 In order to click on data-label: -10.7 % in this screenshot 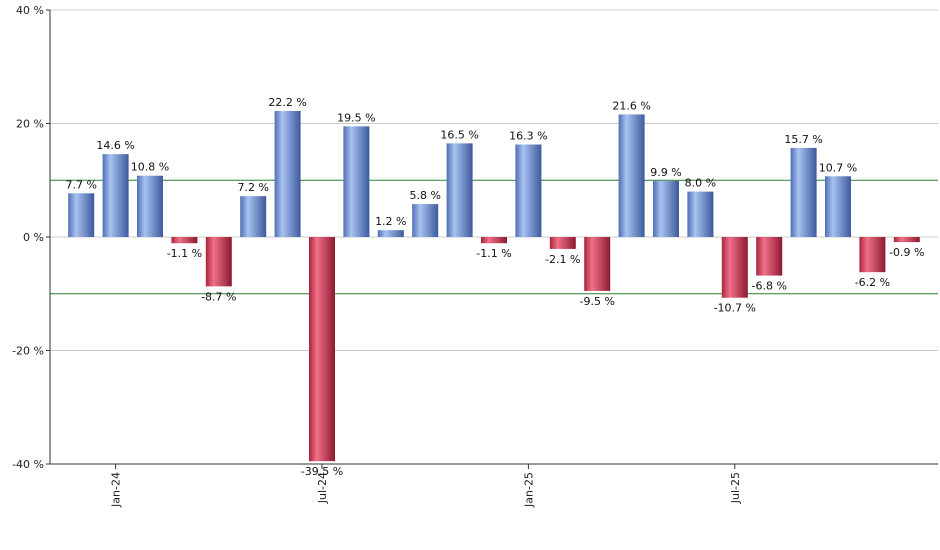, I will do `click(735, 308)`.